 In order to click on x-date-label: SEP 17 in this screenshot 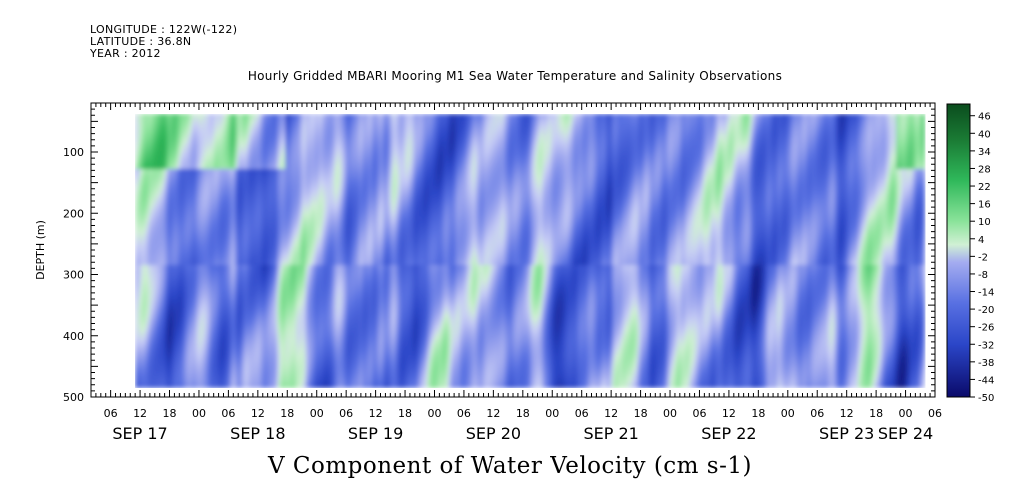, I will do `click(139, 433)`.